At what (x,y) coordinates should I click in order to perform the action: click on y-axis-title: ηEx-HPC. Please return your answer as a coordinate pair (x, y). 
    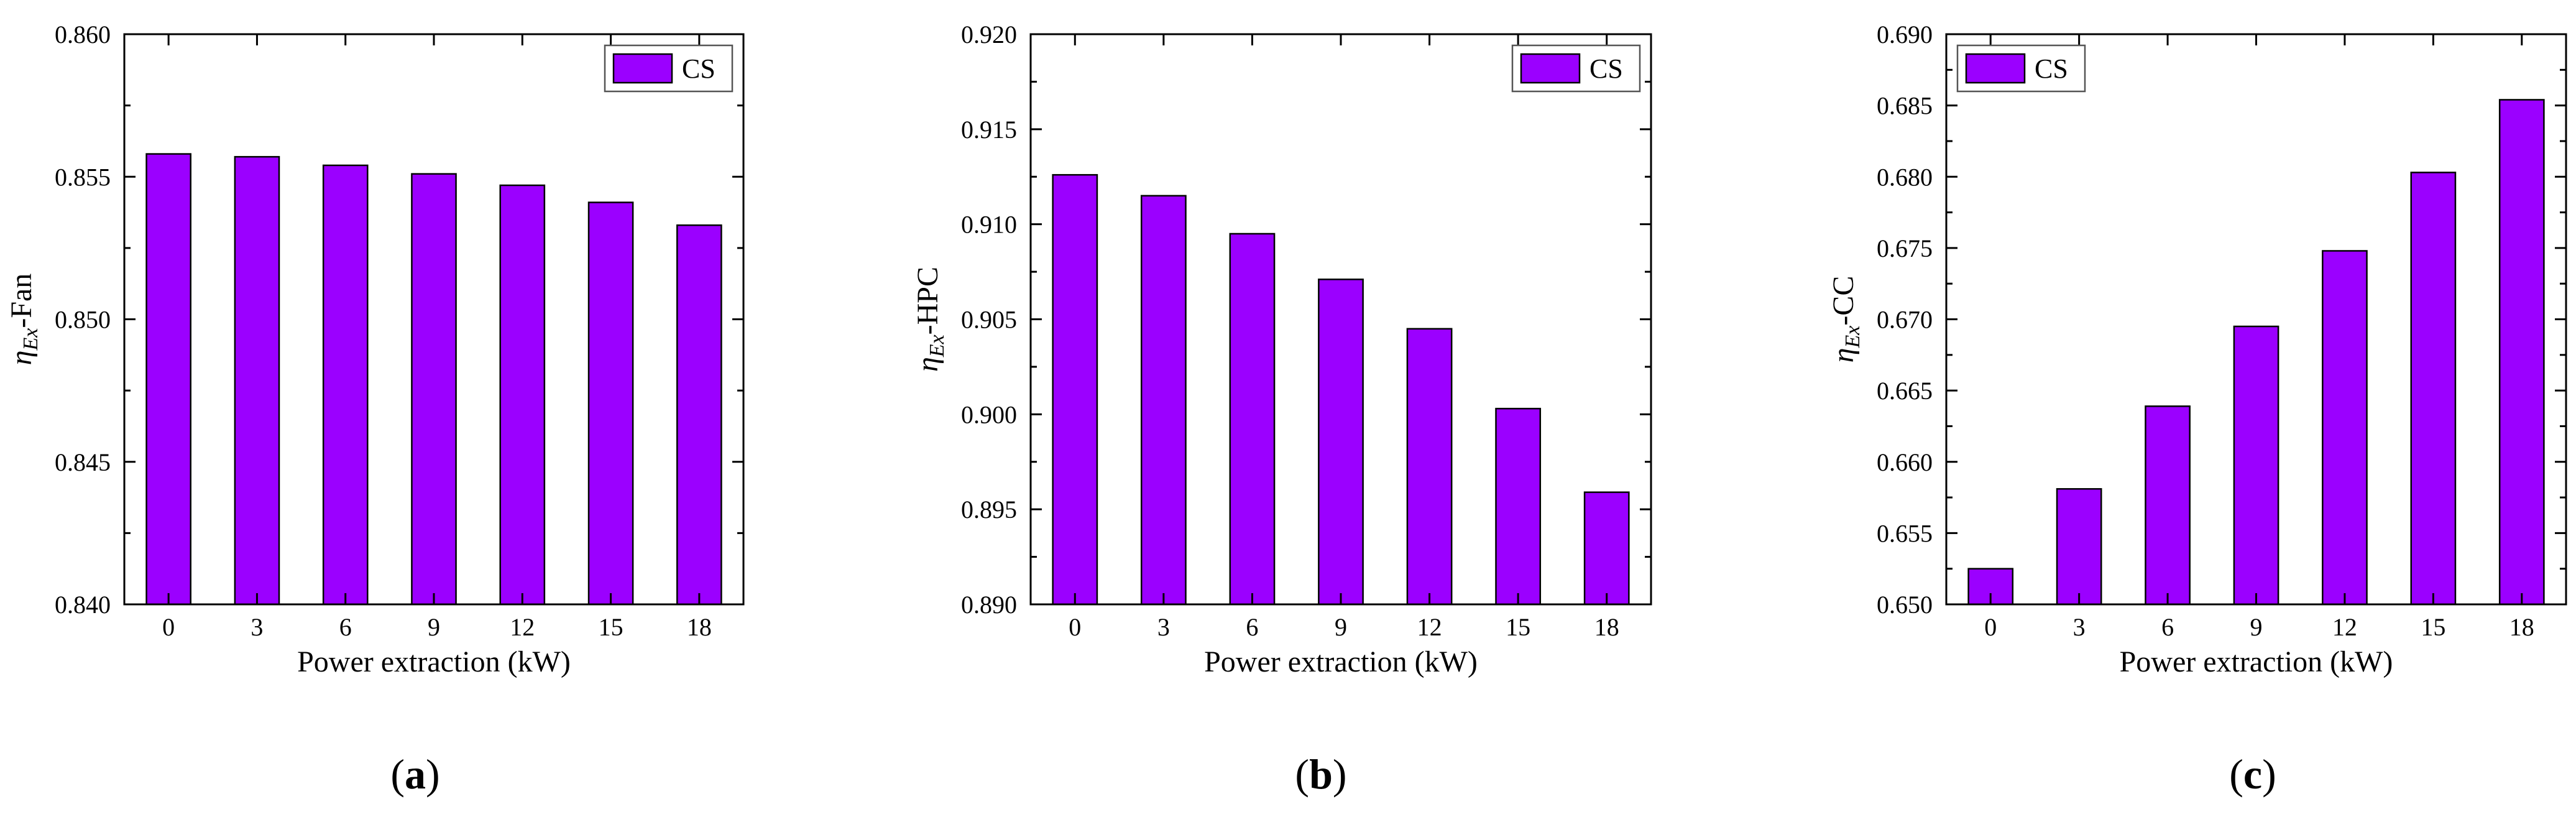
    Looking at the image, I should click on (930, 319).